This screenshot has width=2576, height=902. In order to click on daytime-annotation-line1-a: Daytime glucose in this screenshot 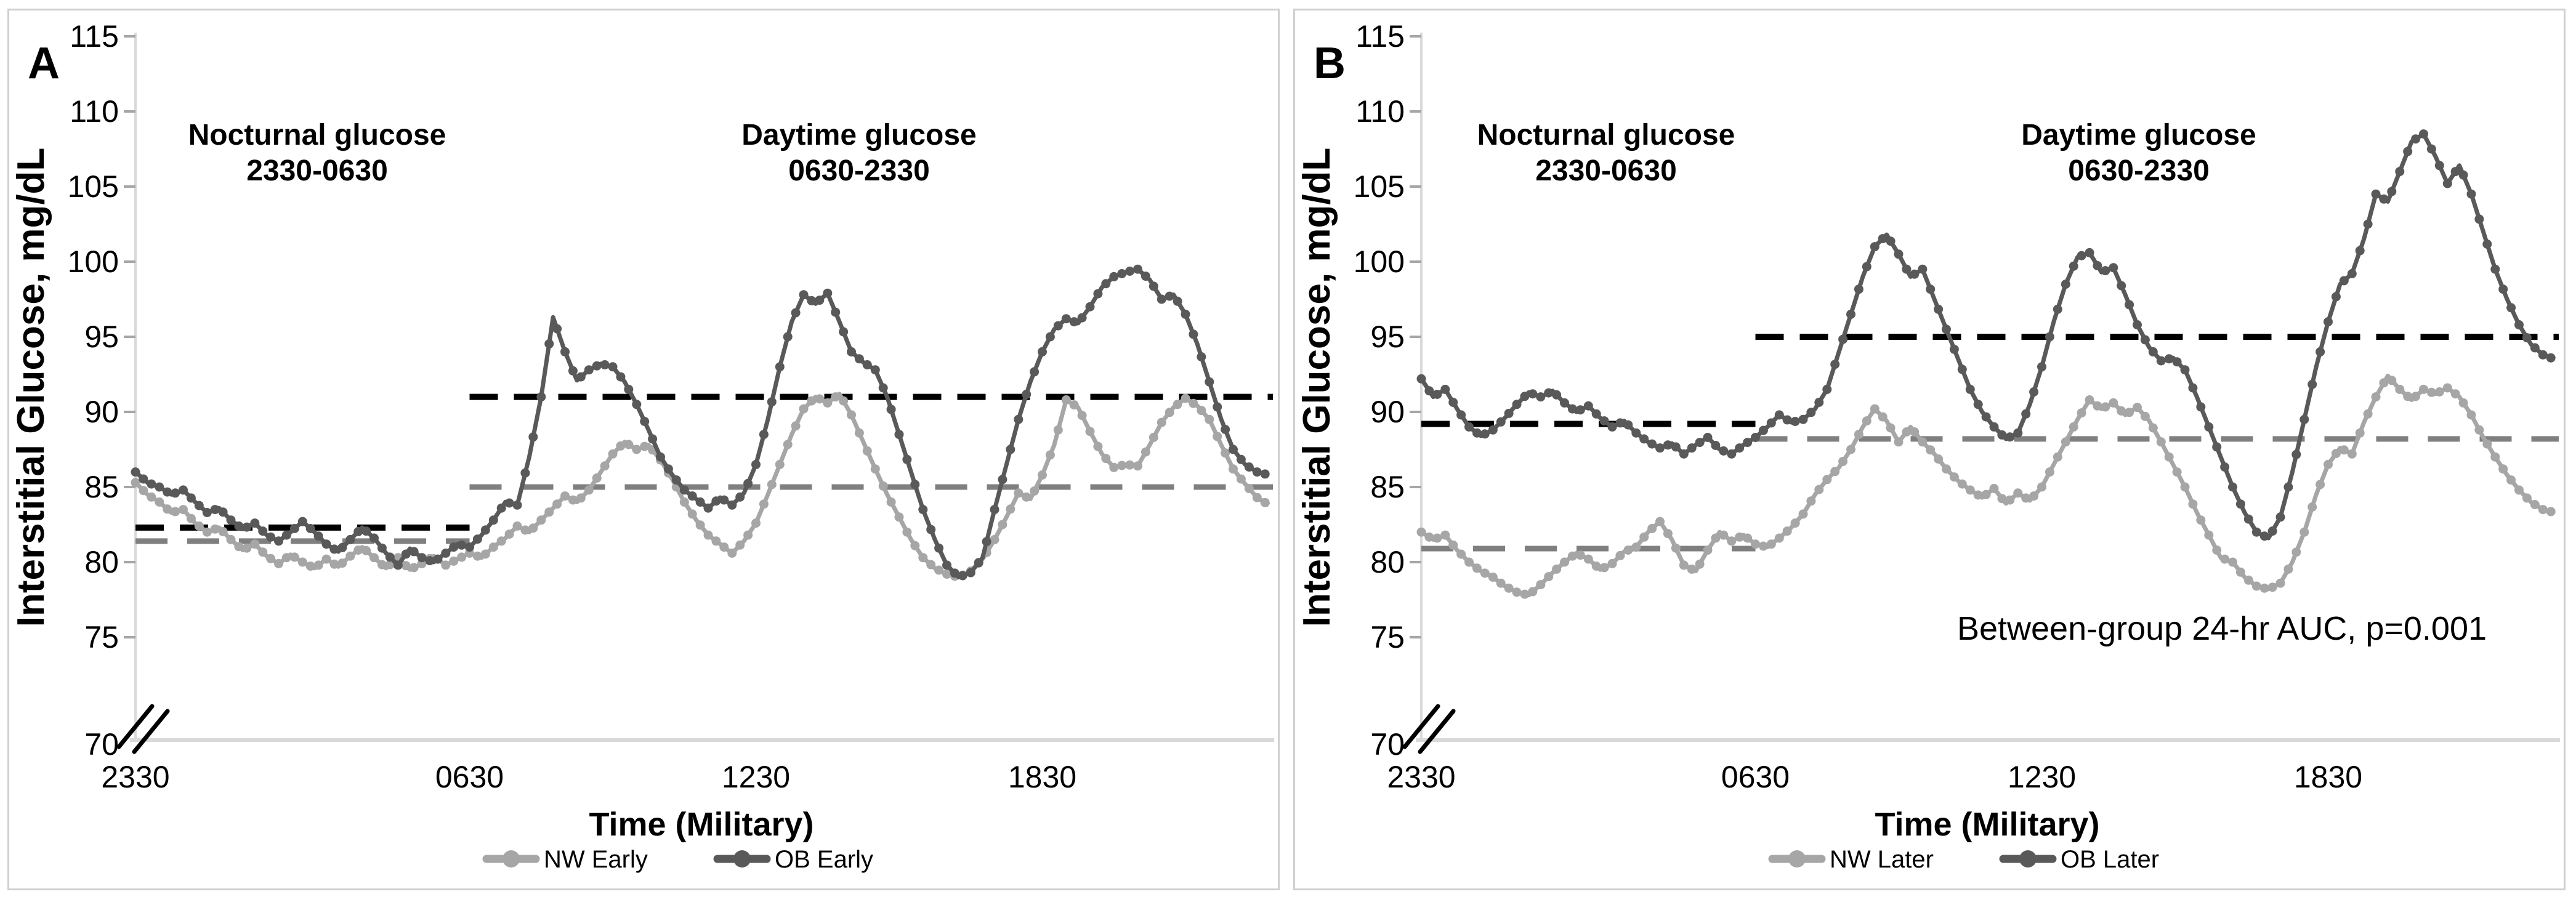, I will do `click(858, 135)`.